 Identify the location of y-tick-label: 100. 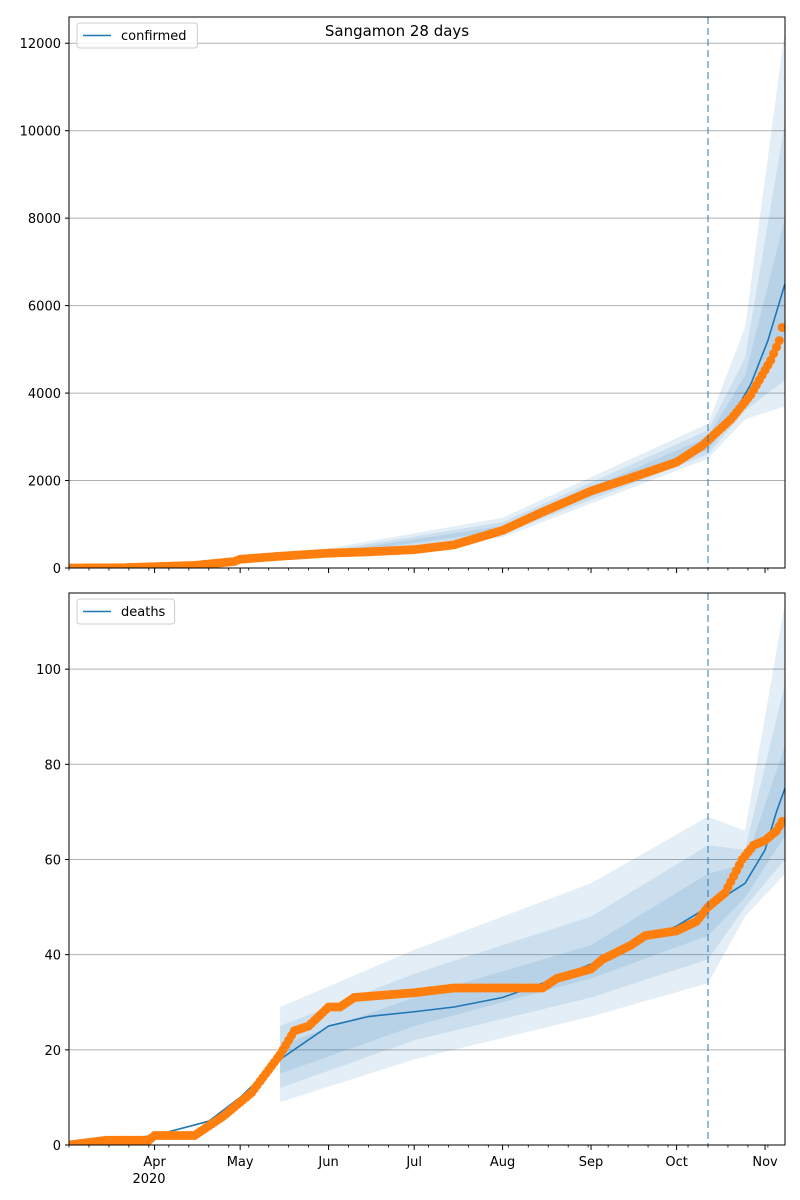
(48, 670).